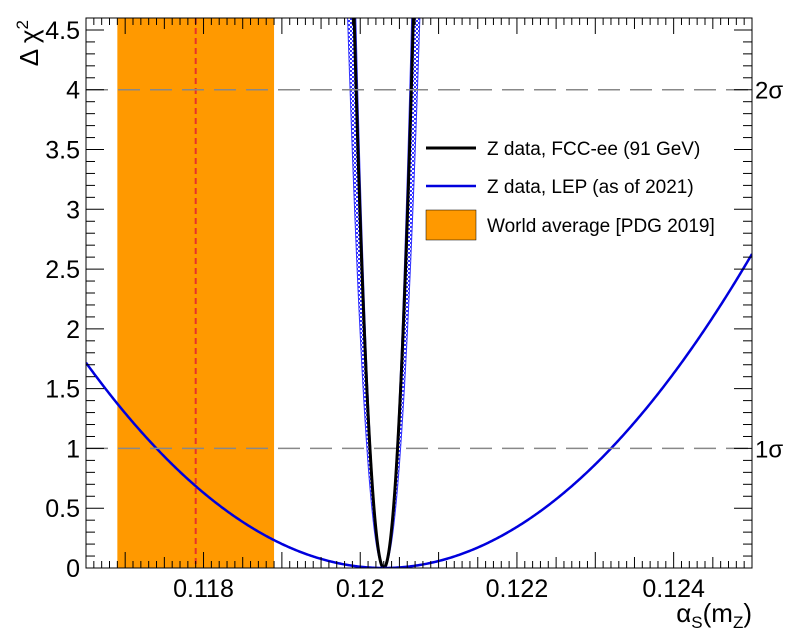 This screenshot has height=639, width=788. I want to click on legend-world-average-swatch, so click(451, 225).